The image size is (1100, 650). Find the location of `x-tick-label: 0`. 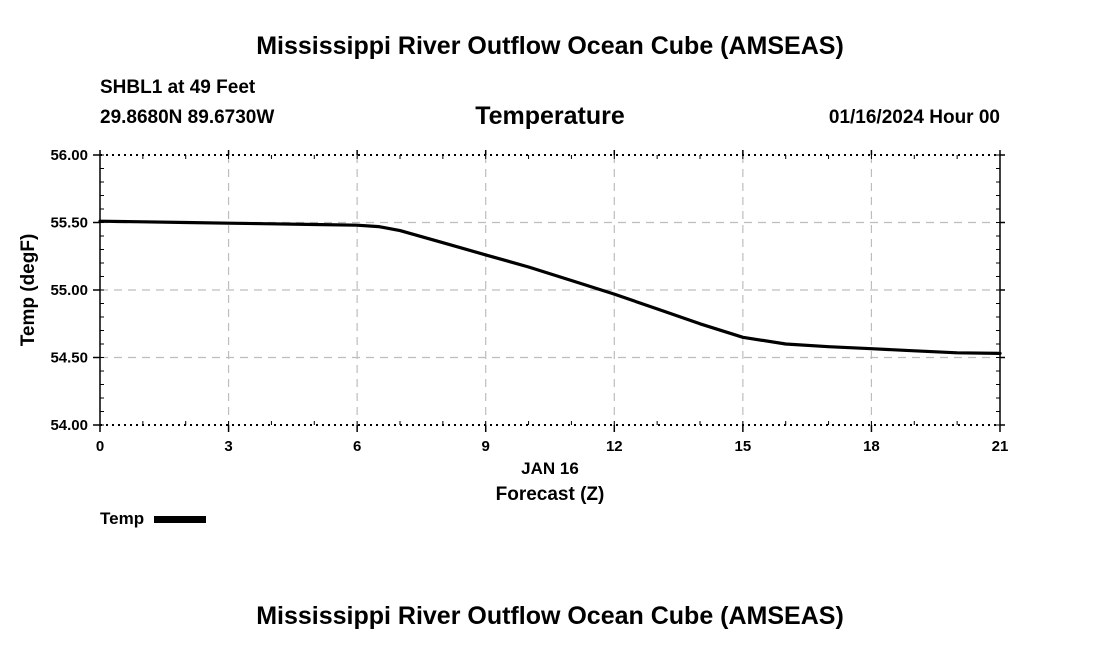

x-tick-label: 0 is located at coordinates (100, 446).